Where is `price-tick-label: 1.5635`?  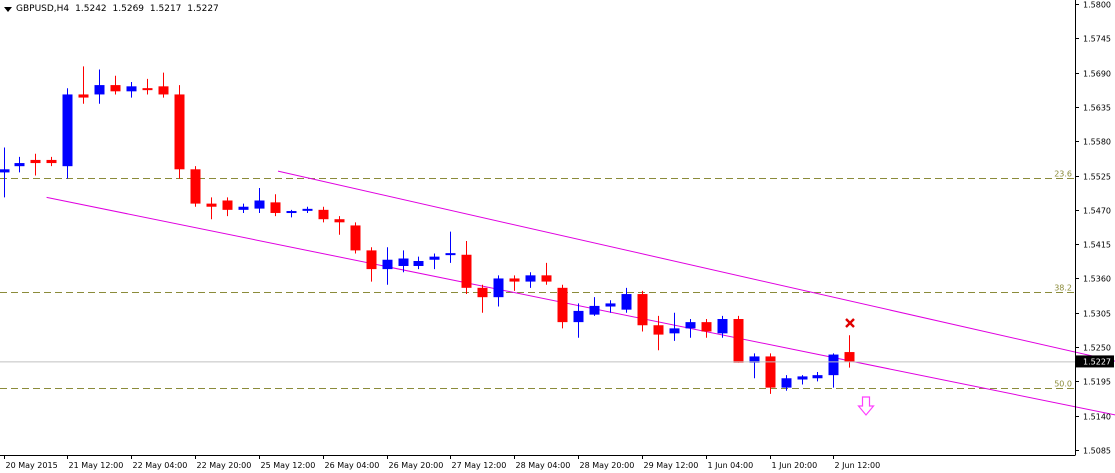 price-tick-label: 1.5635 is located at coordinates (1097, 108).